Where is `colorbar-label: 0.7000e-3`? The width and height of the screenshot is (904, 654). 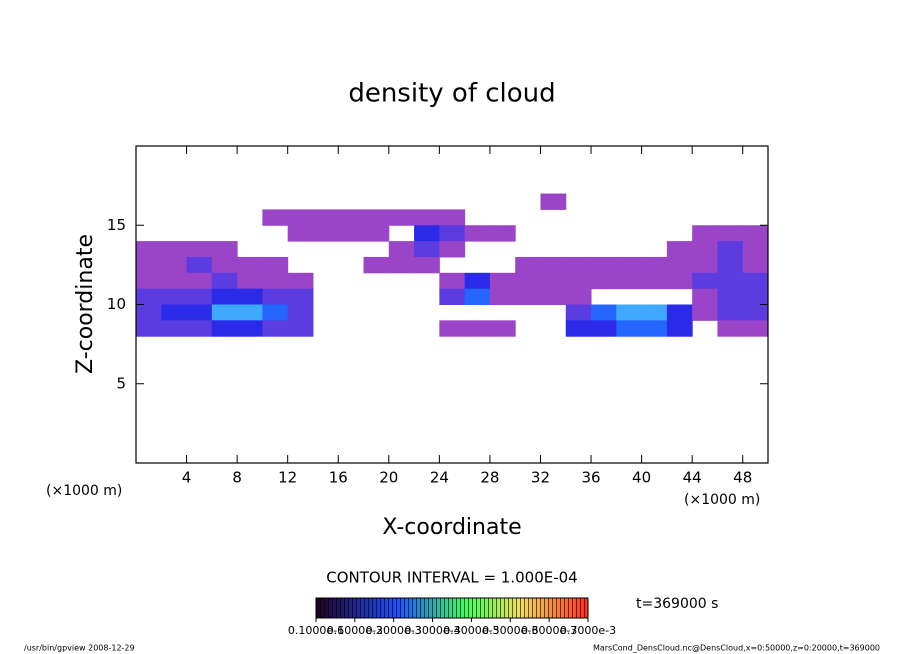
colorbar-label: 0.7000e-3 is located at coordinates (588, 630).